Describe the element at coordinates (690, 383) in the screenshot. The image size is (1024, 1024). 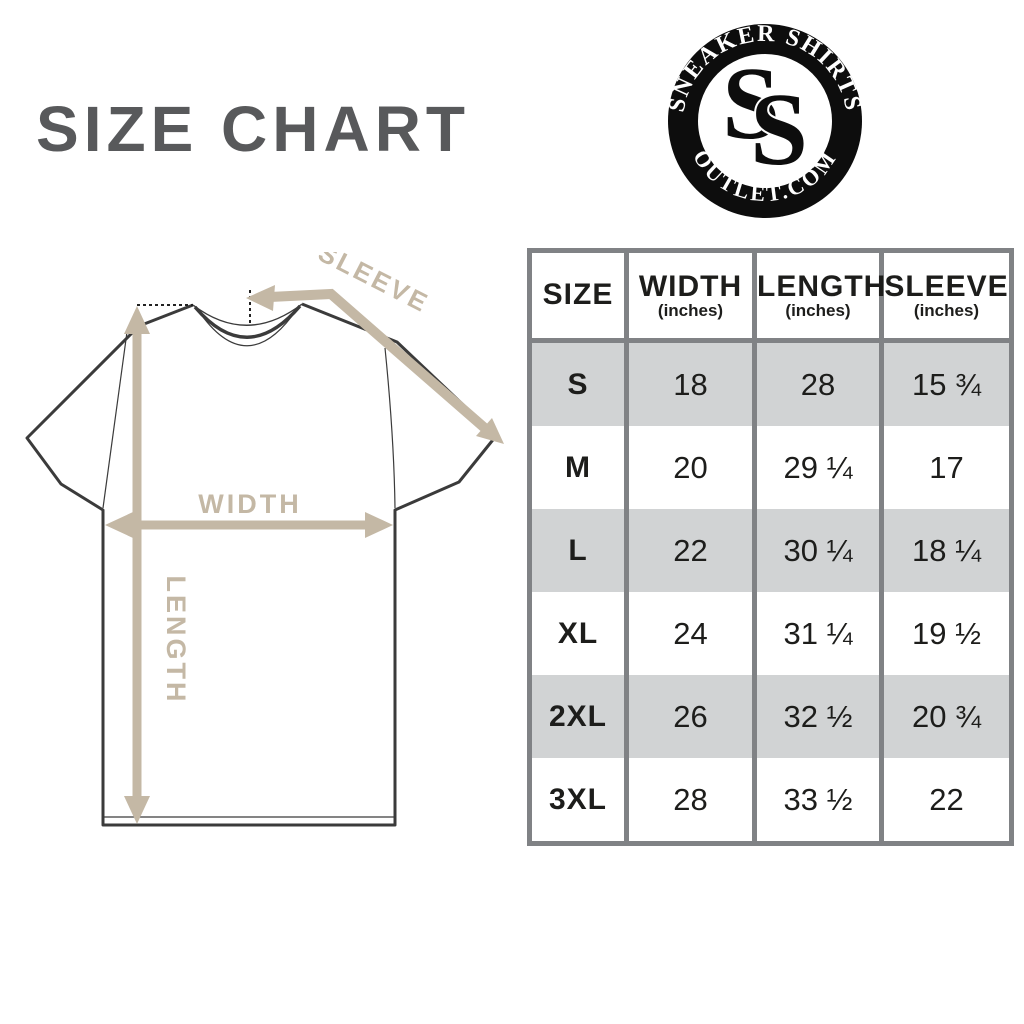
I see `width-value: 18` at that location.